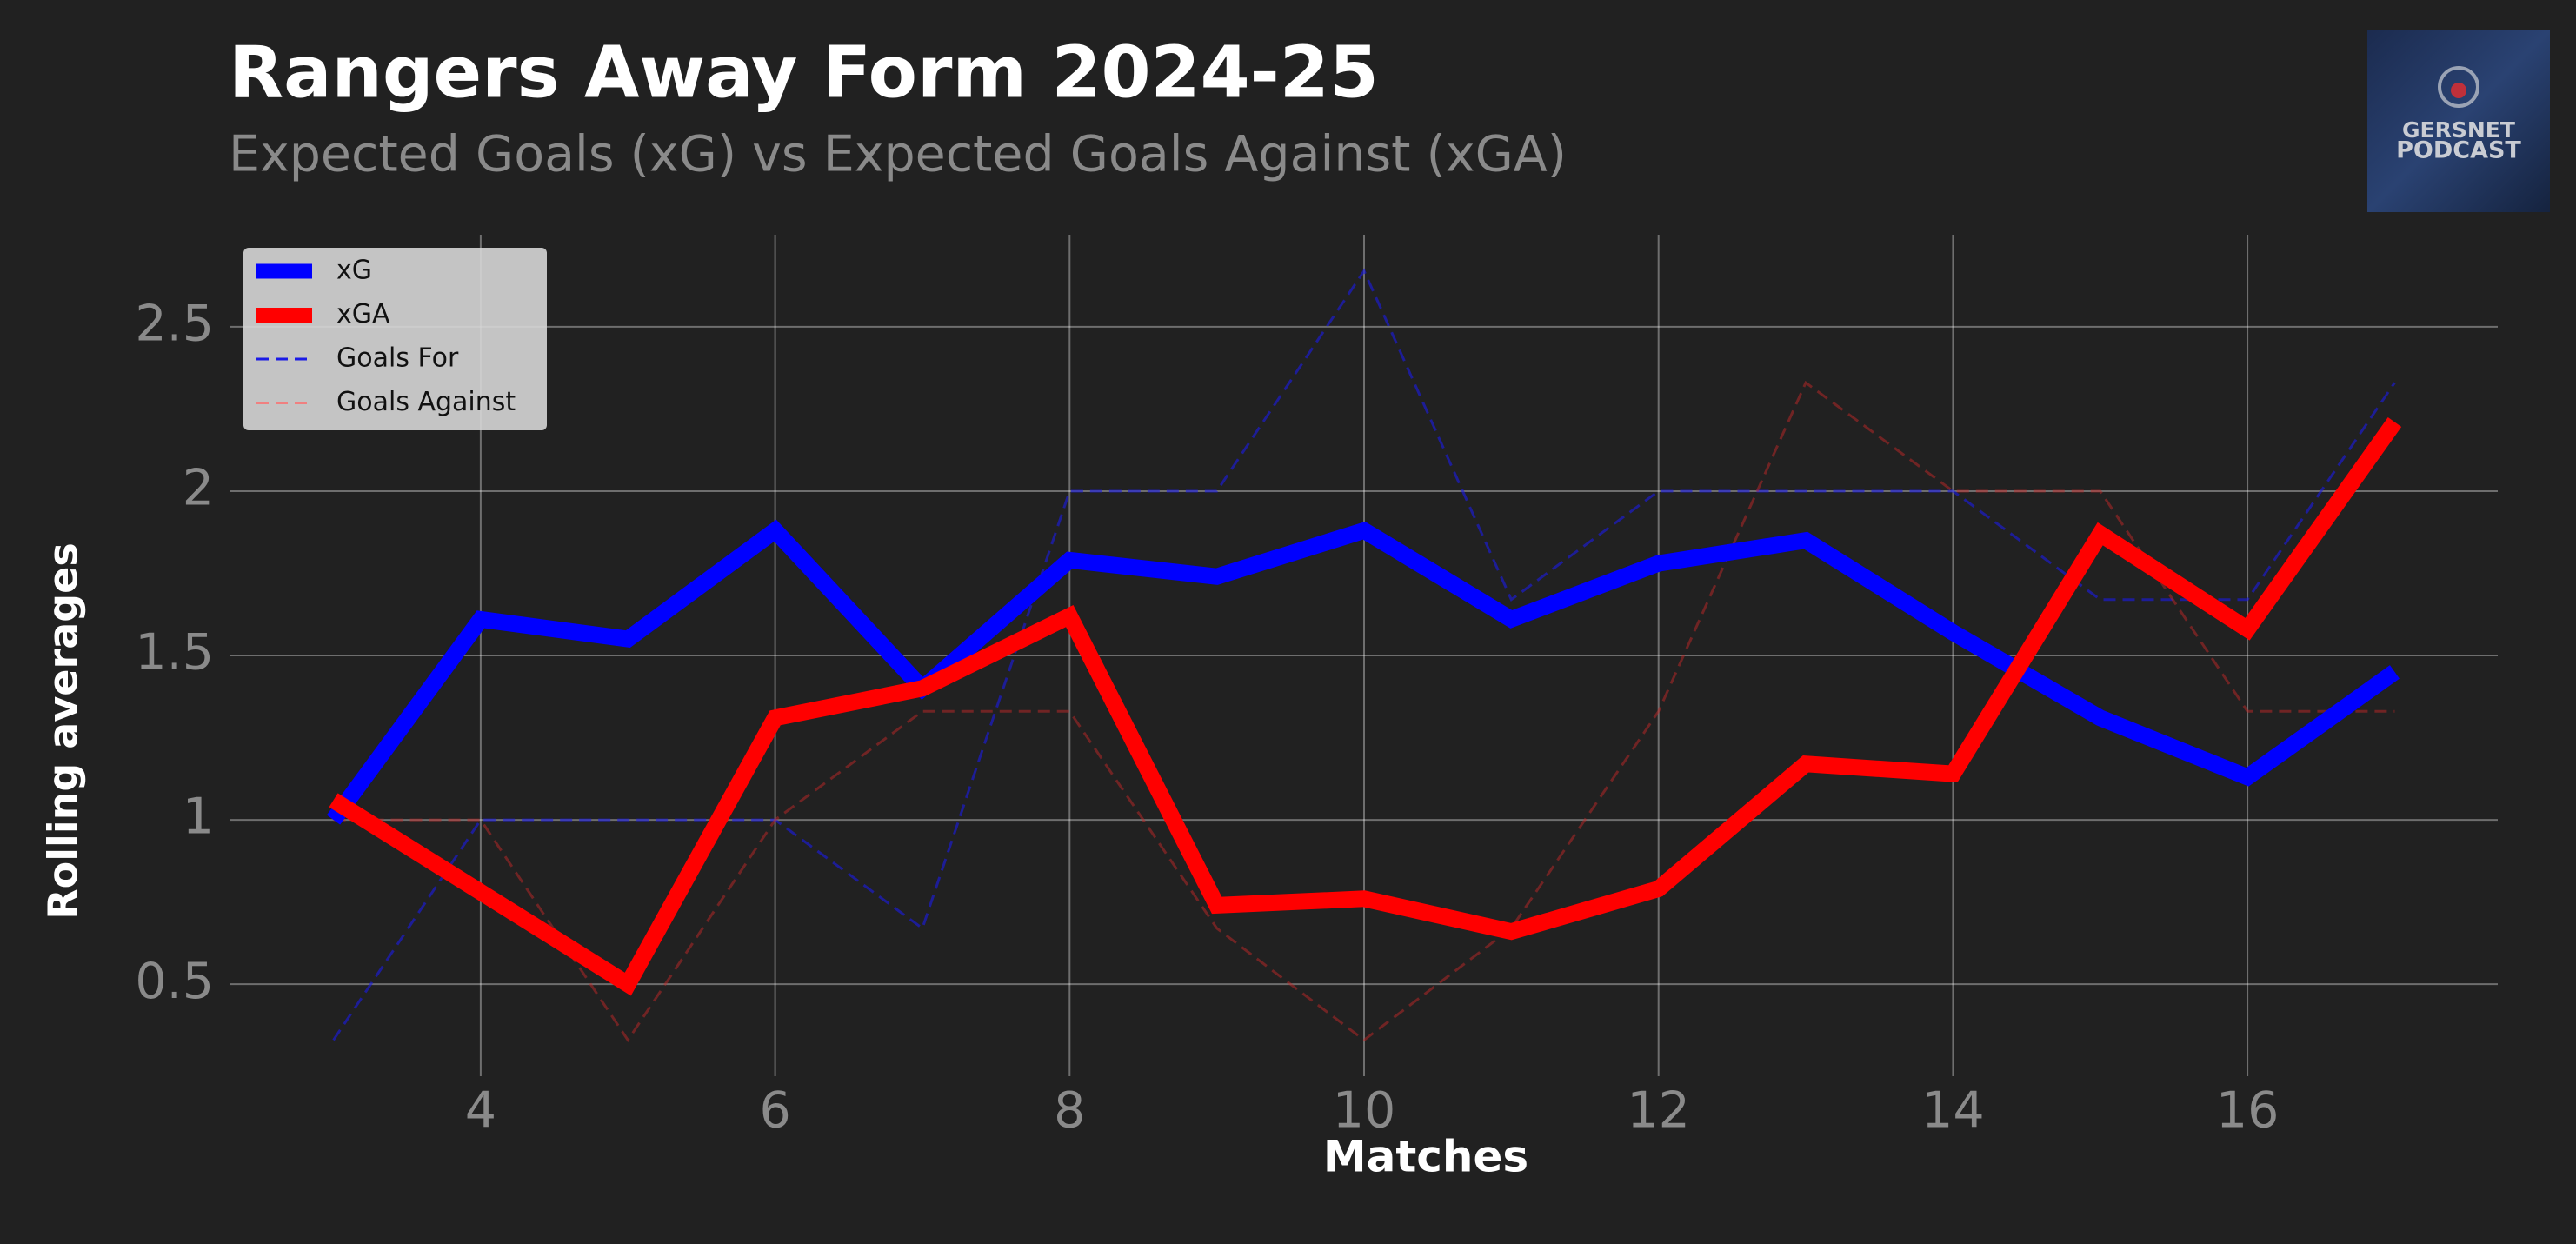  What do you see at coordinates (2248, 1111) in the screenshot?
I see `x-tick-label: 16` at bounding box center [2248, 1111].